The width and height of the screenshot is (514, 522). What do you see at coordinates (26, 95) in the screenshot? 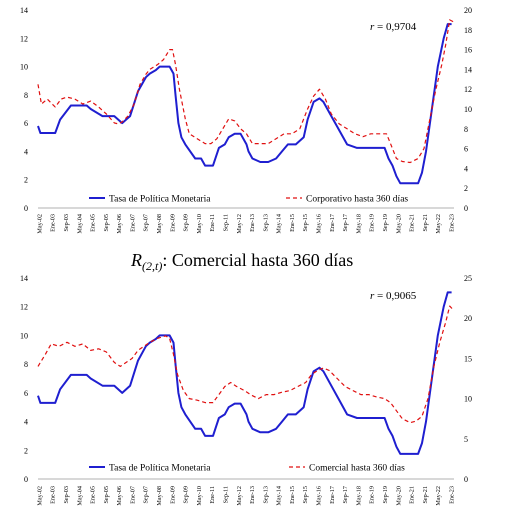
I see `left-y-tick-label: 8` at bounding box center [26, 95].